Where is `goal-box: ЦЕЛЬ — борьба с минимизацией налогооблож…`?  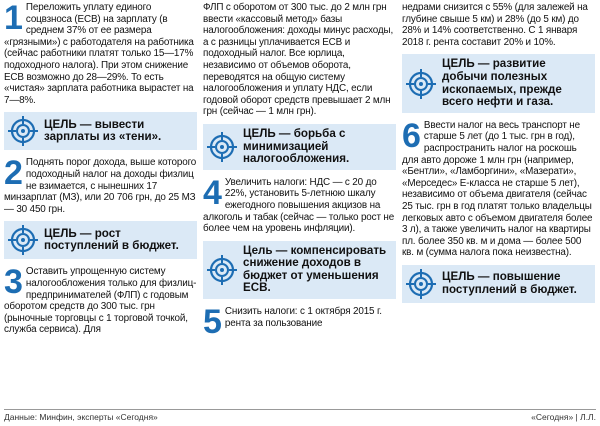
goal-box: ЦЕЛЬ — борьба с минимизацией налогооблож… is located at coordinates (299, 146).